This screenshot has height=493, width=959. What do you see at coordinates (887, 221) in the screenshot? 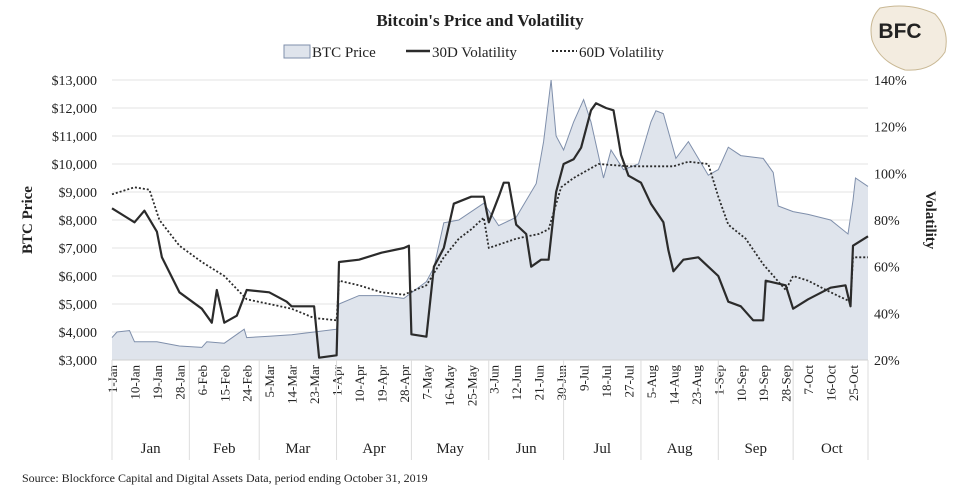
I see `y2-tick-label: 80%` at bounding box center [887, 221].